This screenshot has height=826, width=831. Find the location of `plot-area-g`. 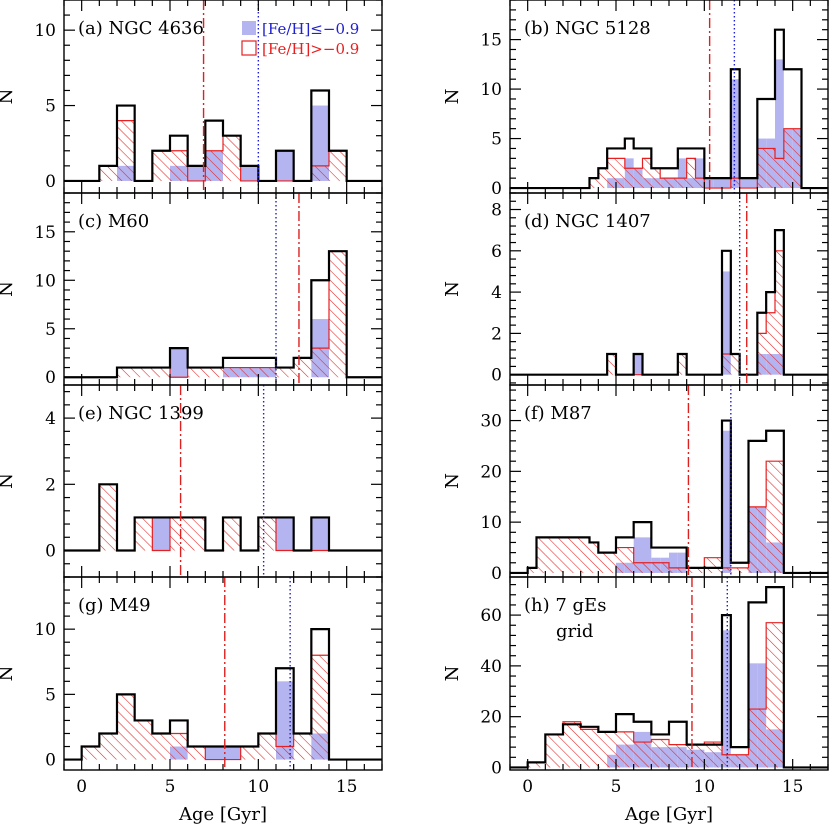

plot-area-g is located at coordinates (223, 673).